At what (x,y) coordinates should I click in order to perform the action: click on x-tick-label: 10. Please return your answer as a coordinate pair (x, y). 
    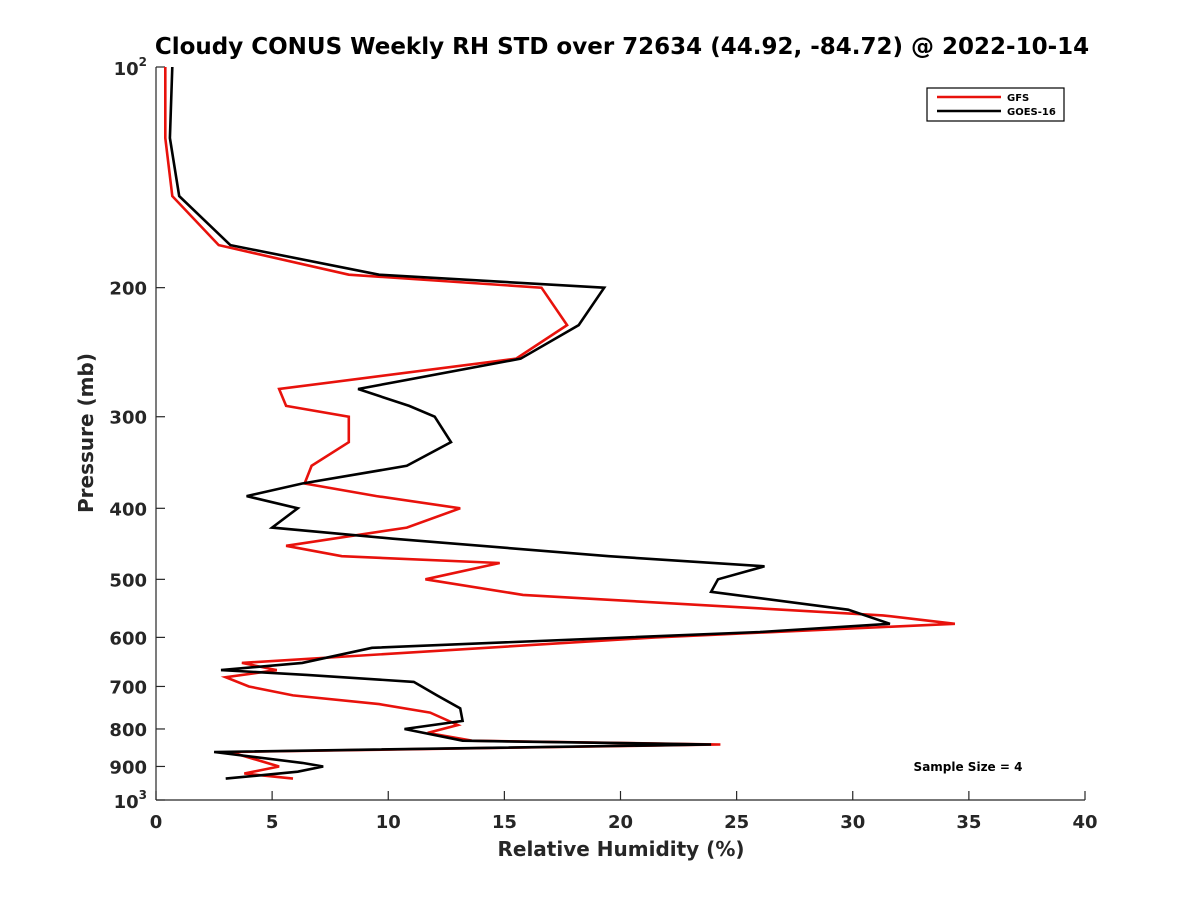
    Looking at the image, I should click on (388, 822).